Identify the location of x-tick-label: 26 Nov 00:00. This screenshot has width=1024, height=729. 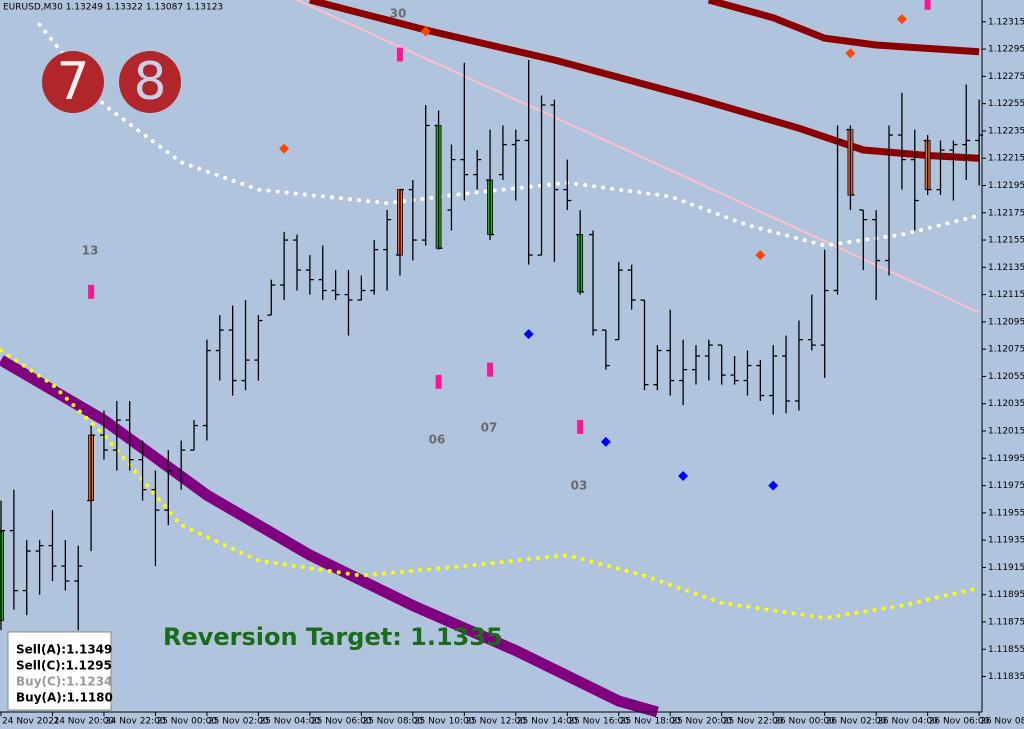
(804, 722).